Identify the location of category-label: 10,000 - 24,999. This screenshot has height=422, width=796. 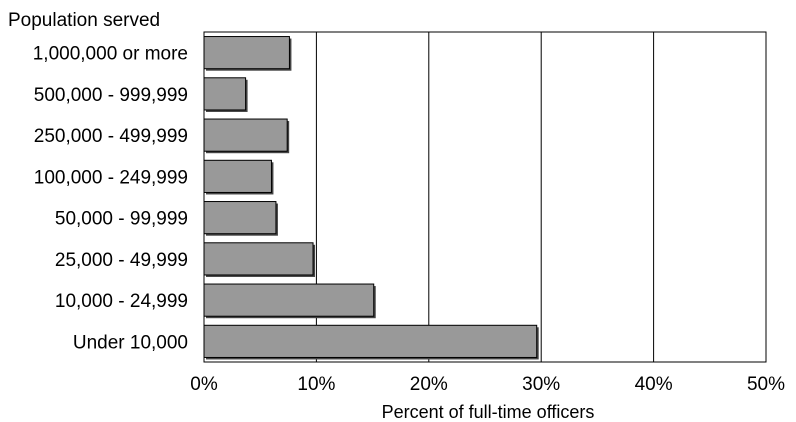
(121, 301).